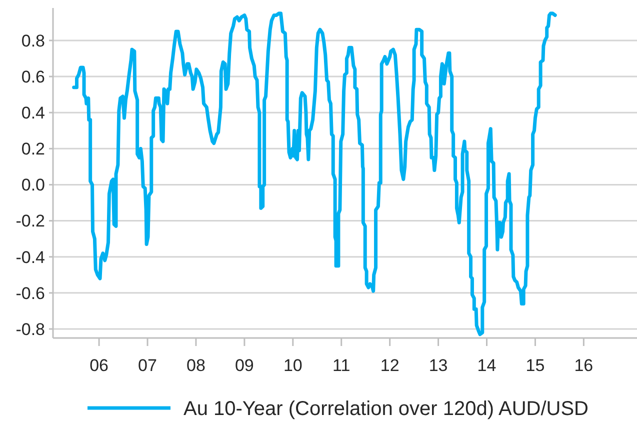 The height and width of the screenshot is (421, 637). I want to click on y-tick-label: 0.6, so click(33, 76).